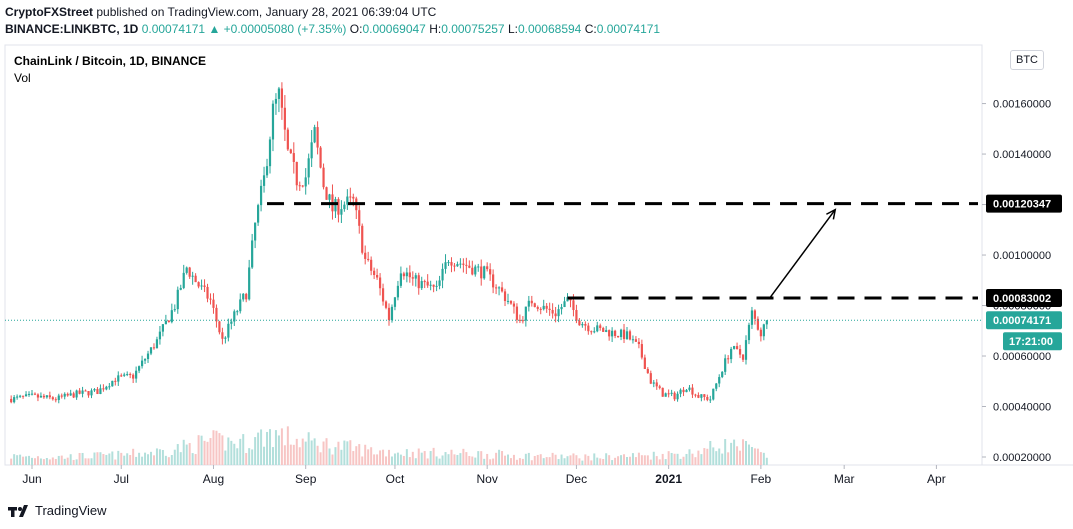 This screenshot has width=1073, height=529. I want to click on time-axis: Jun Jul Aug Sep Oct Nov Dec 2021 Feb Mar Apr, so click(484, 475).